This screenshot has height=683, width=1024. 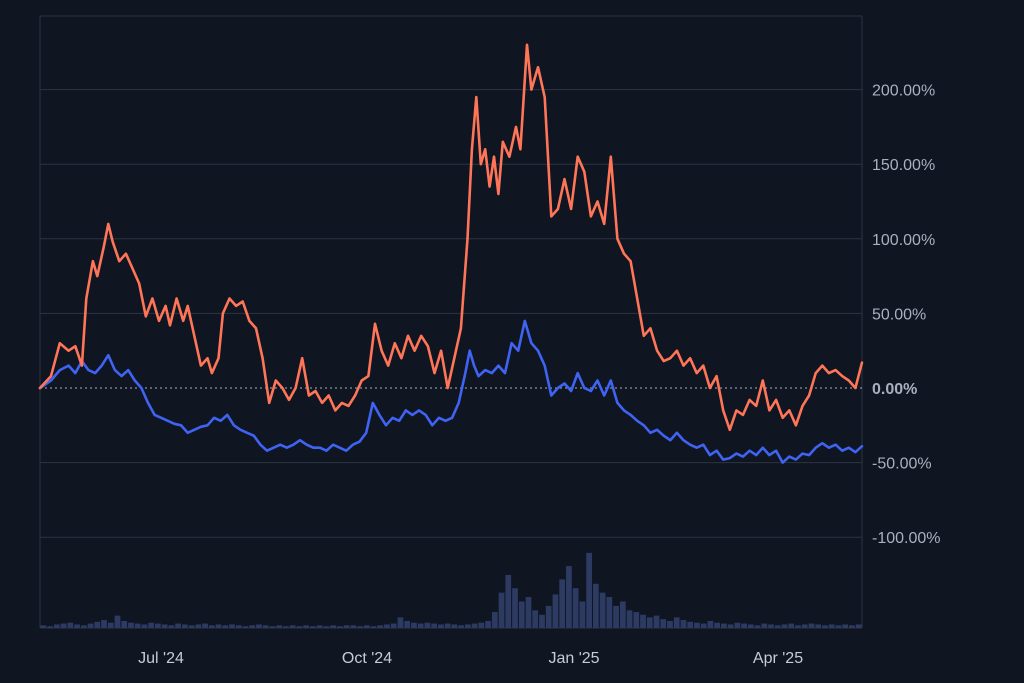 I want to click on y-tick-label: 0.00%, so click(x=894, y=389).